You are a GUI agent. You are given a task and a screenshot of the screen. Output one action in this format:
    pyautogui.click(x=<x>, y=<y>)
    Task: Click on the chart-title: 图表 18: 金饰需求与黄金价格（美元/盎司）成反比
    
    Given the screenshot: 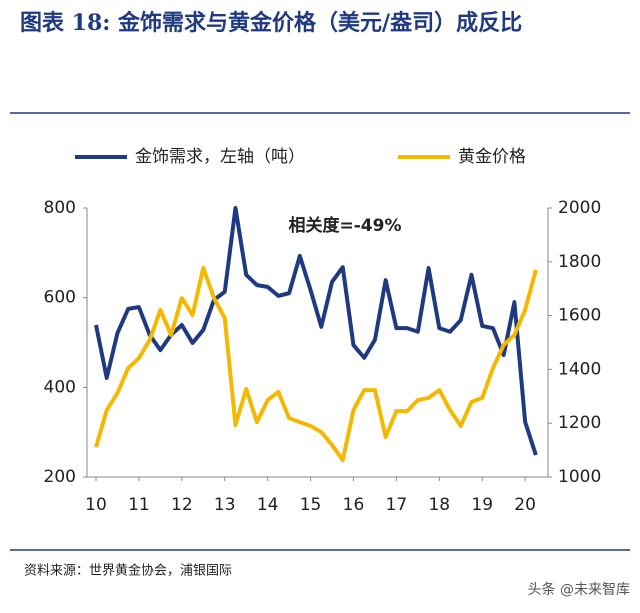 What is the action you would take?
    pyautogui.click(x=271, y=23)
    